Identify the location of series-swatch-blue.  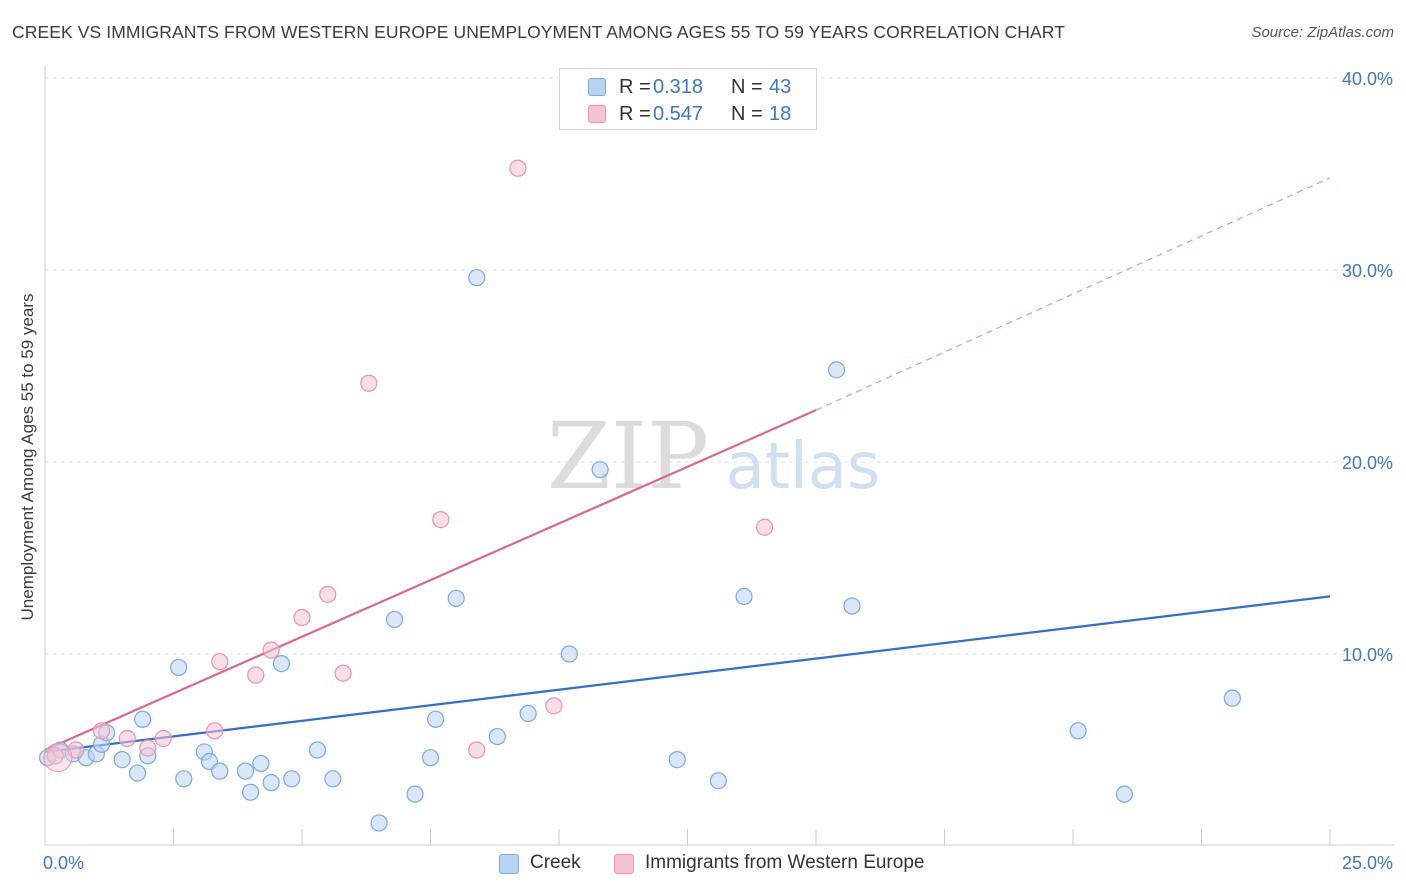
(509, 864).